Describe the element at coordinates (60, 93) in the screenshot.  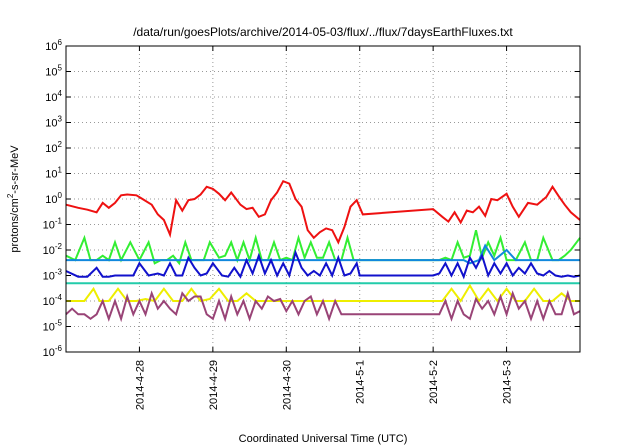
I see `y-tick-exp: 4` at that location.